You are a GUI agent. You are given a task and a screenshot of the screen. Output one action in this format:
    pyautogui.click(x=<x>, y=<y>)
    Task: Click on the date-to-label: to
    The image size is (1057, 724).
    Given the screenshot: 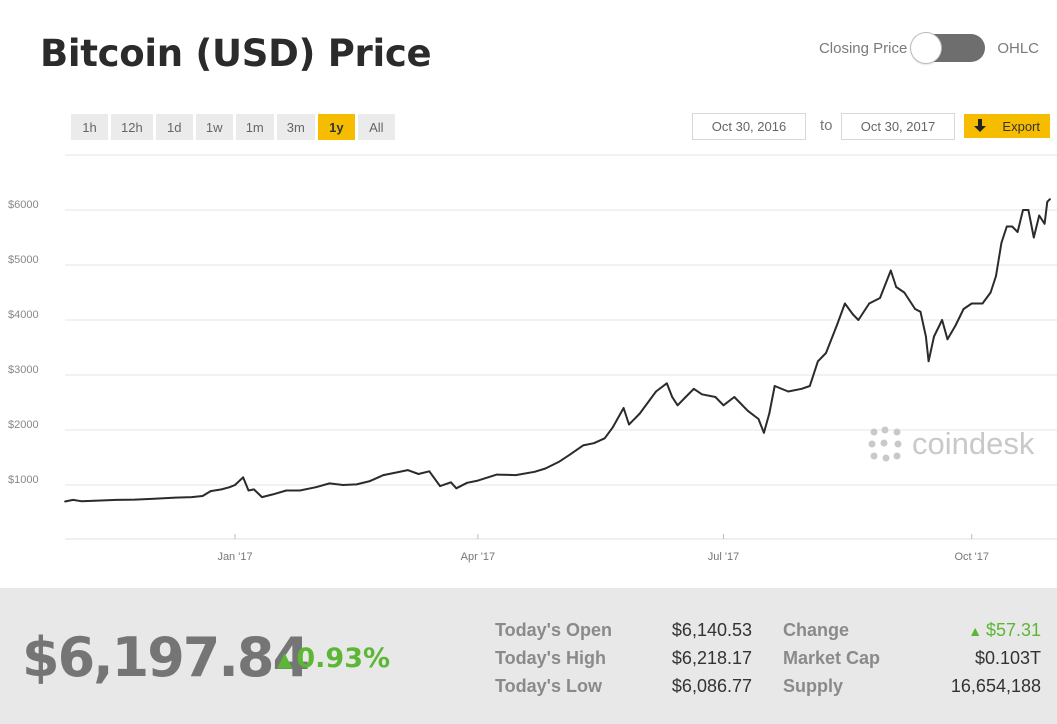 What is the action you would take?
    pyautogui.click(x=826, y=125)
    